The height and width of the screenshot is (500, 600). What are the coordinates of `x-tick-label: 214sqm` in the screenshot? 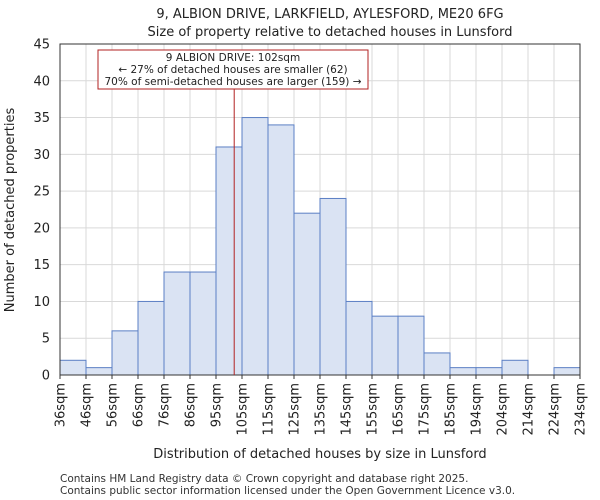 It's located at (529, 409).